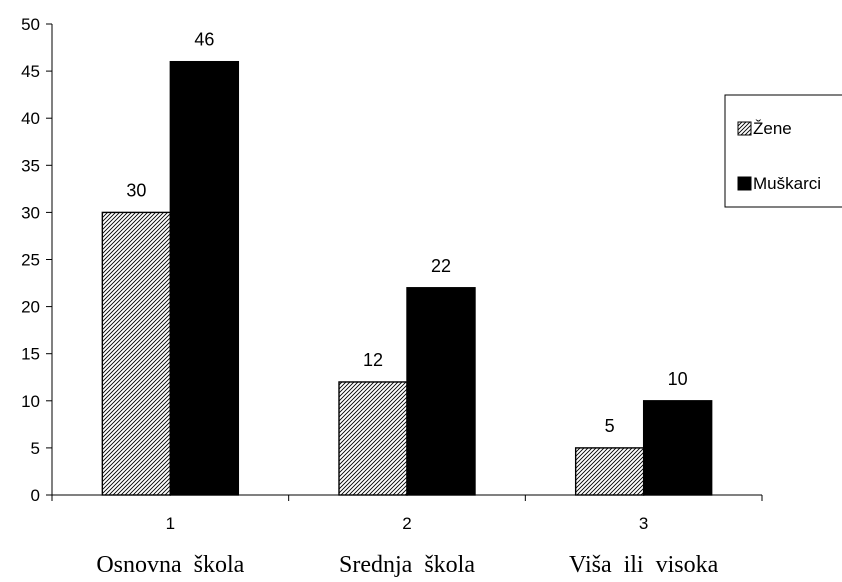 Image resolution: width=842 pixels, height=582 pixels. I want to click on y-tick-label: 10, so click(30, 401).